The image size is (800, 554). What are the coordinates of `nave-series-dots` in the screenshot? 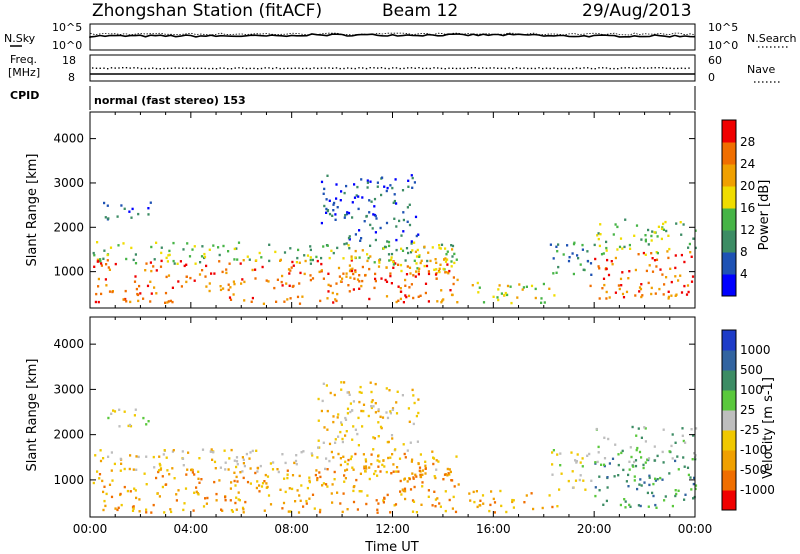 It's located at (391, 68).